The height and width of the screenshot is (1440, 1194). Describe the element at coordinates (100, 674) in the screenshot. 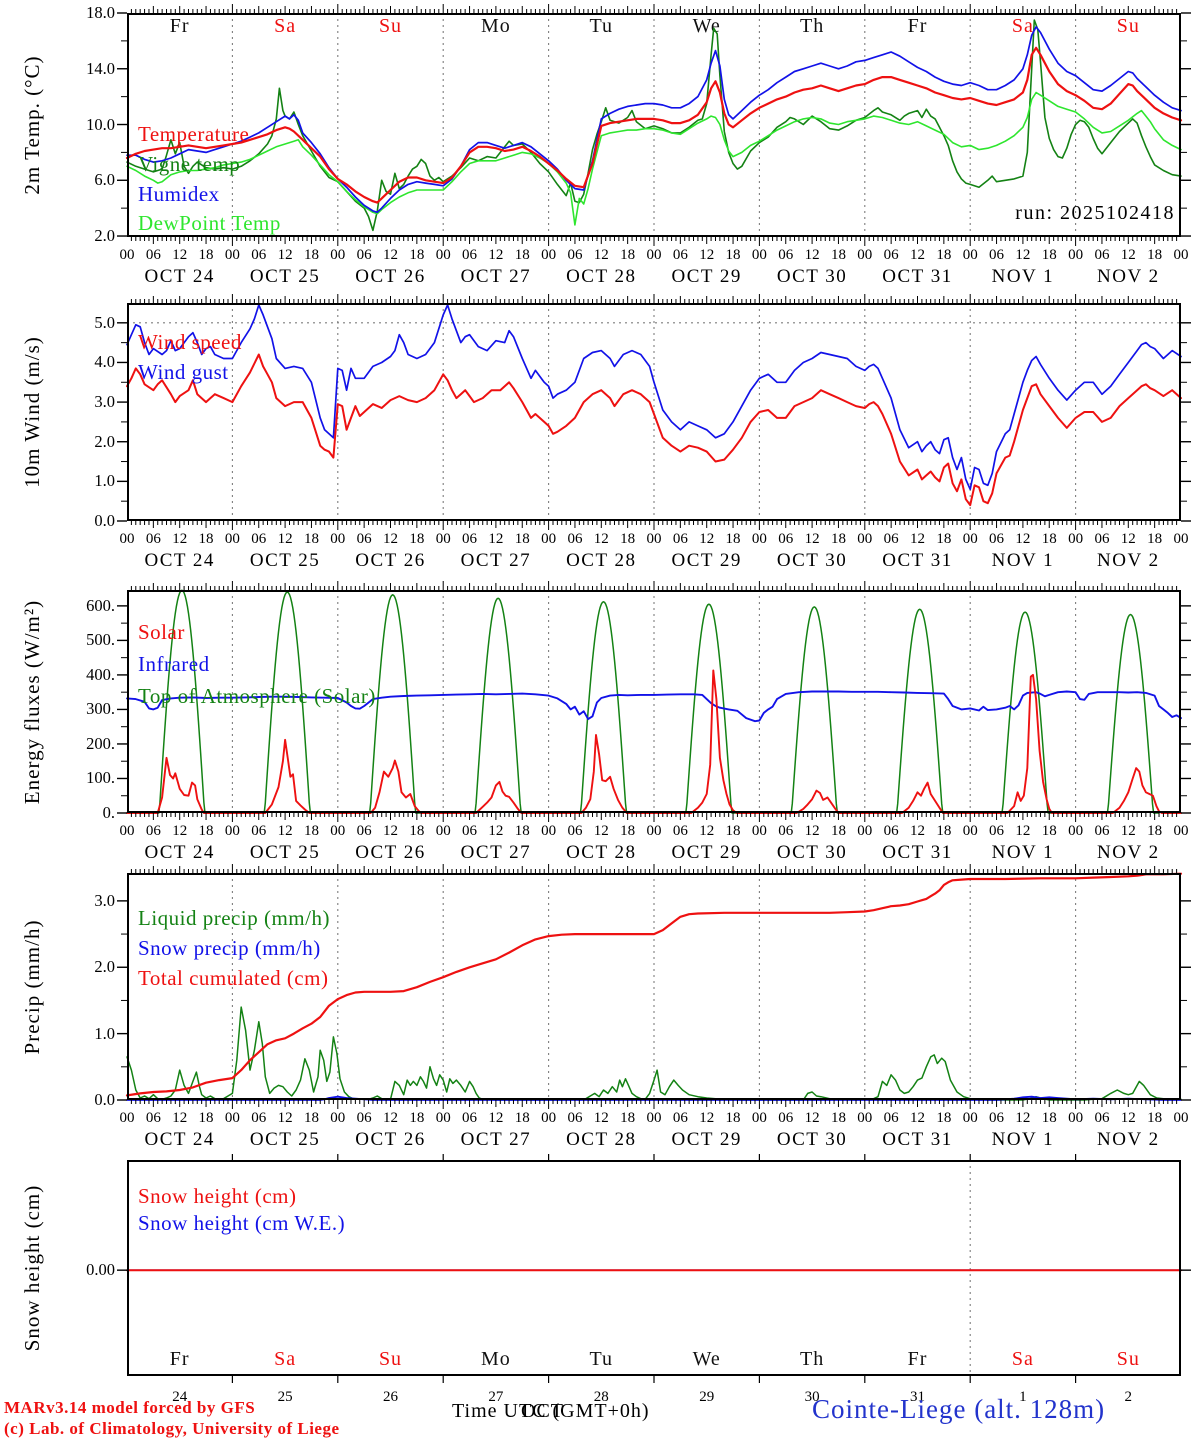

I see `energy-ytick-label: 400.` at that location.